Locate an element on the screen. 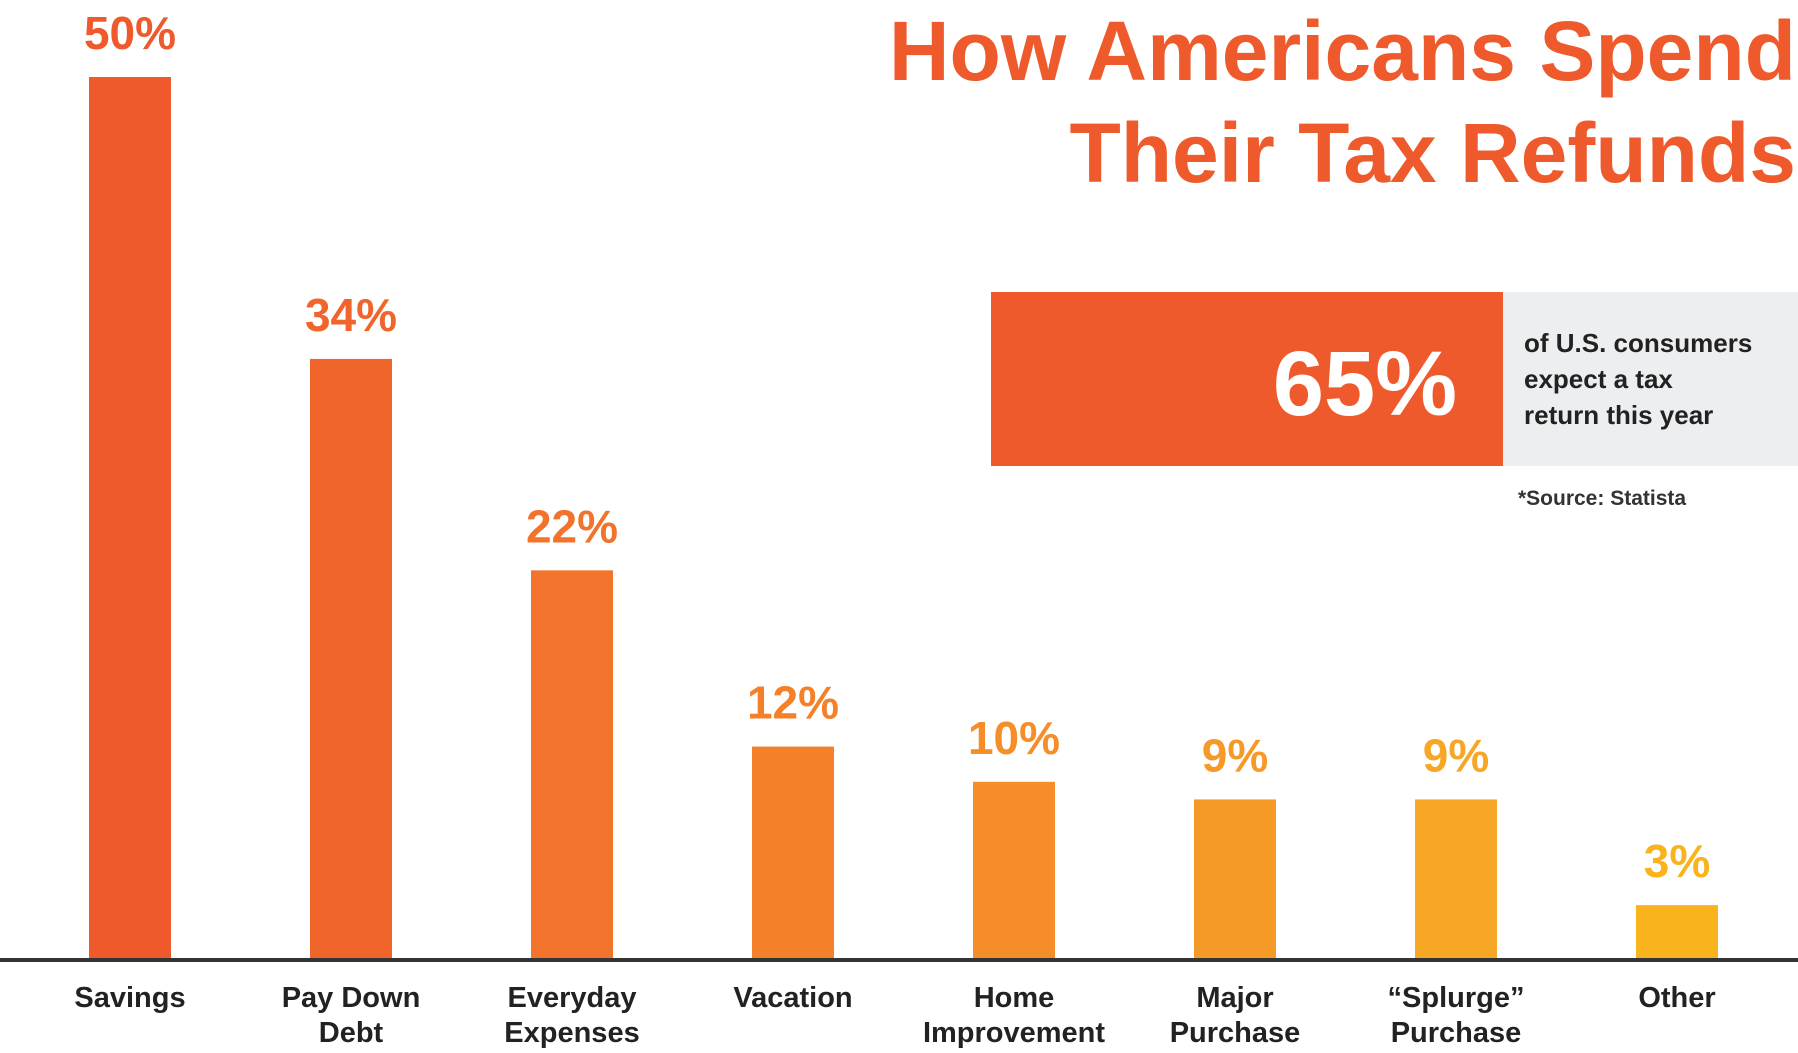  category-label: Other is located at coordinates (1676, 998).